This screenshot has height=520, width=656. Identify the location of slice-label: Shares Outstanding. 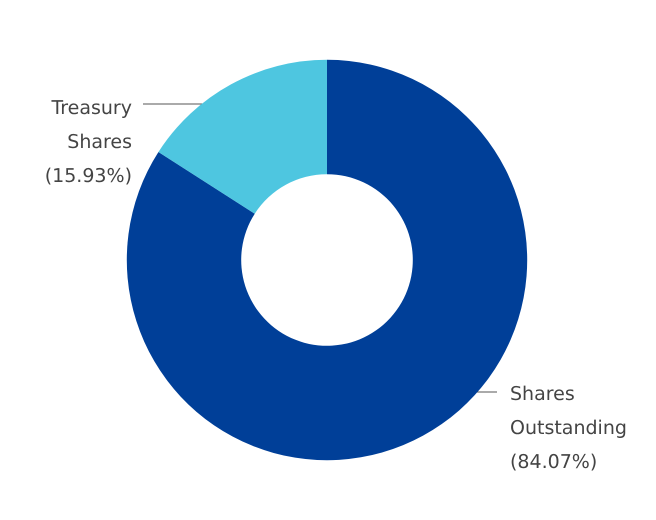
(568, 411).